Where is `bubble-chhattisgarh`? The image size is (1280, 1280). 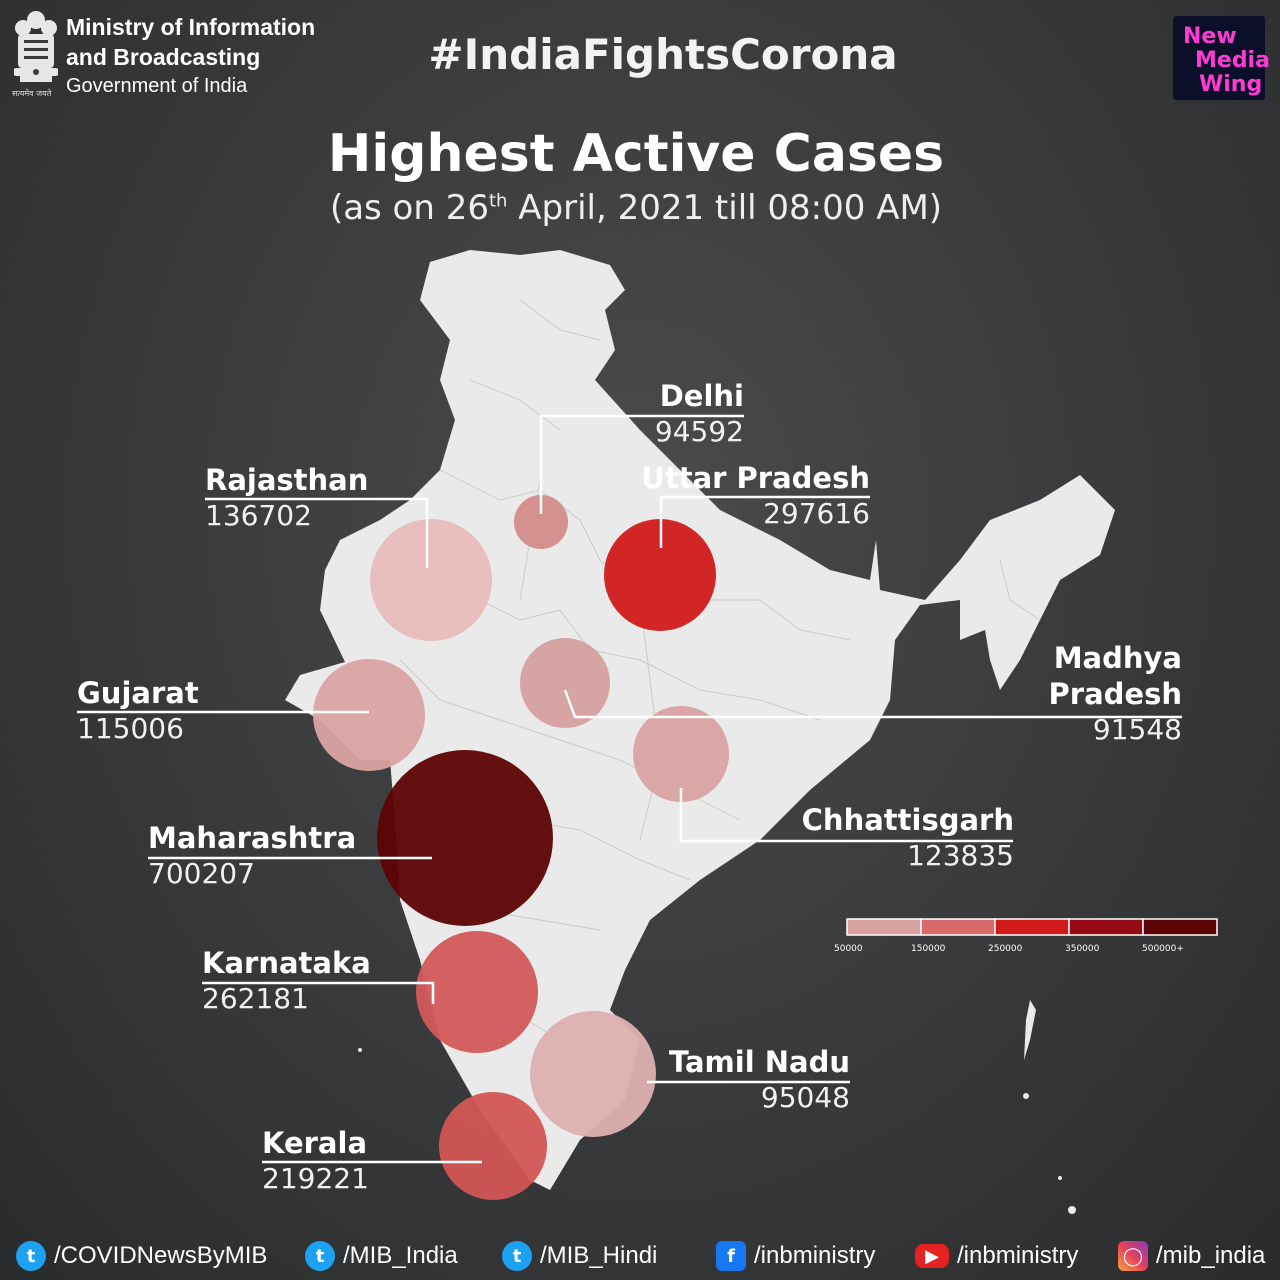 bubble-chhattisgarh is located at coordinates (681, 754).